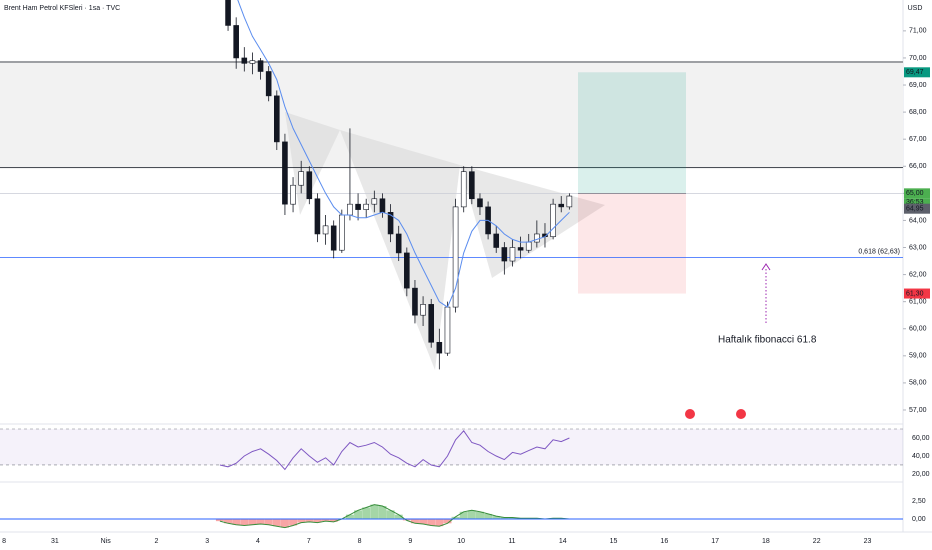  What do you see at coordinates (632, 243) in the screenshot?
I see `stop-zone` at bounding box center [632, 243].